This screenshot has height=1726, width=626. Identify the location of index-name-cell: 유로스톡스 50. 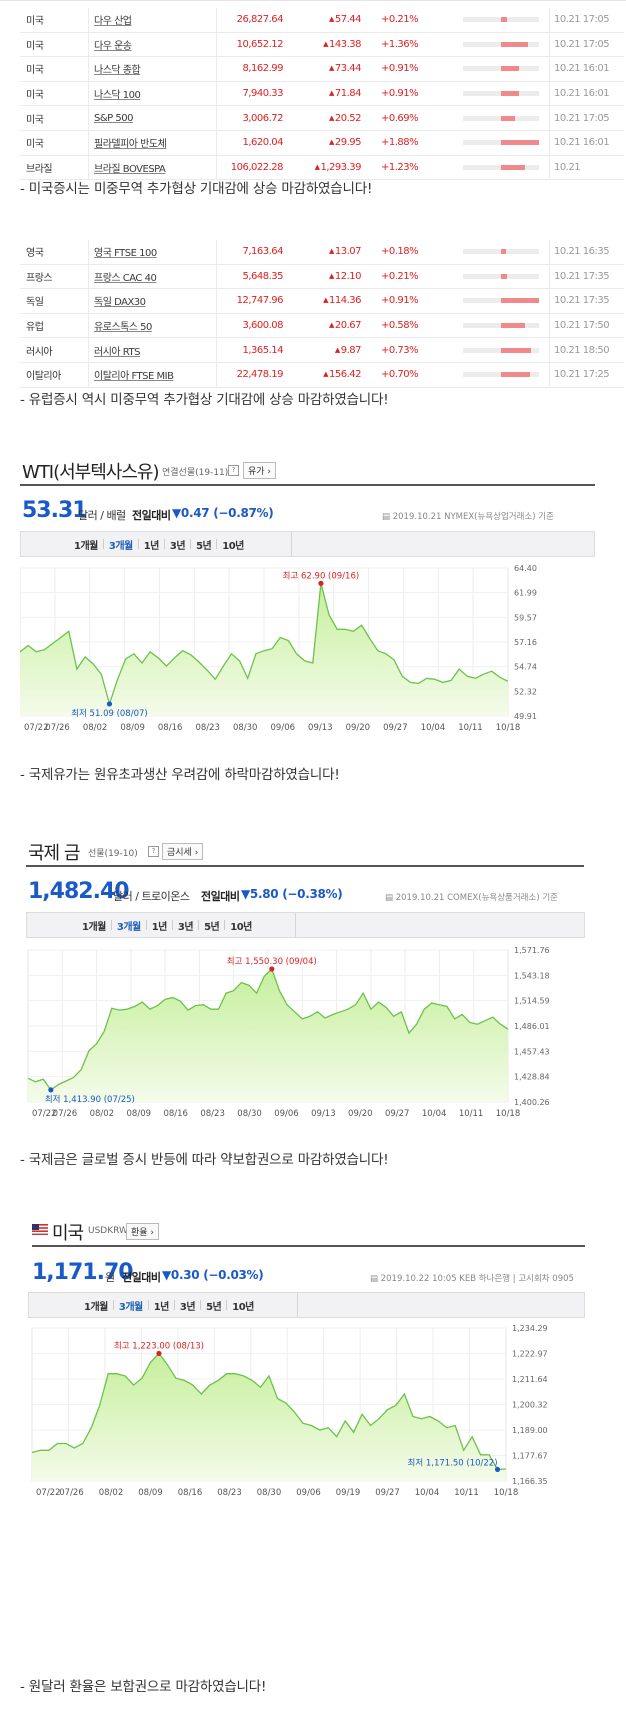
(152, 326).